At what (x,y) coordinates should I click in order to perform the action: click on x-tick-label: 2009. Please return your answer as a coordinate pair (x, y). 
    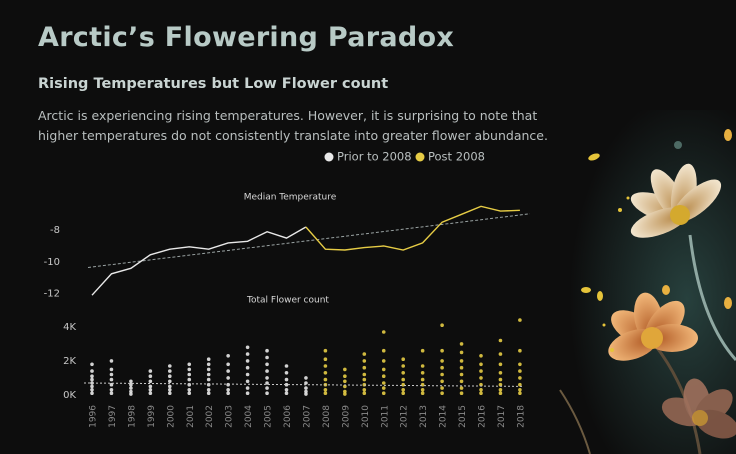
    Looking at the image, I should click on (346, 416).